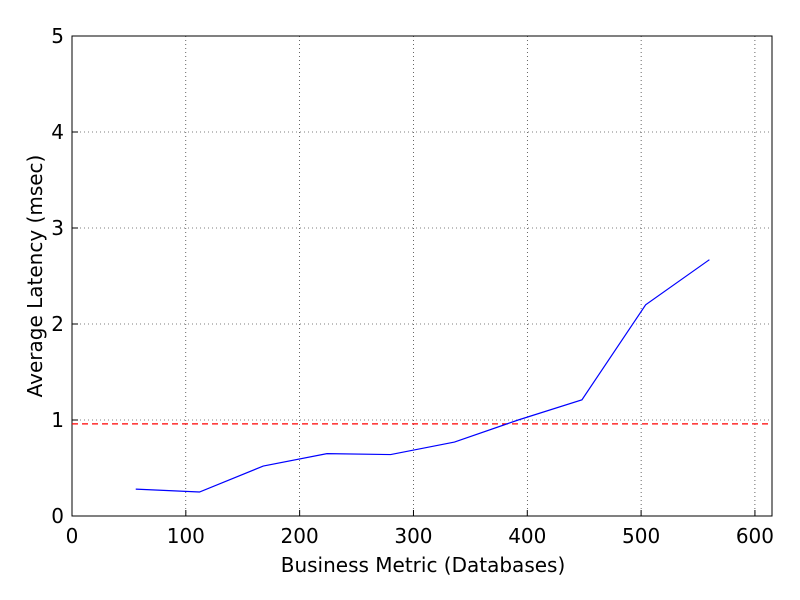  What do you see at coordinates (527, 536) in the screenshot?
I see `x-tick-label: 400` at bounding box center [527, 536].